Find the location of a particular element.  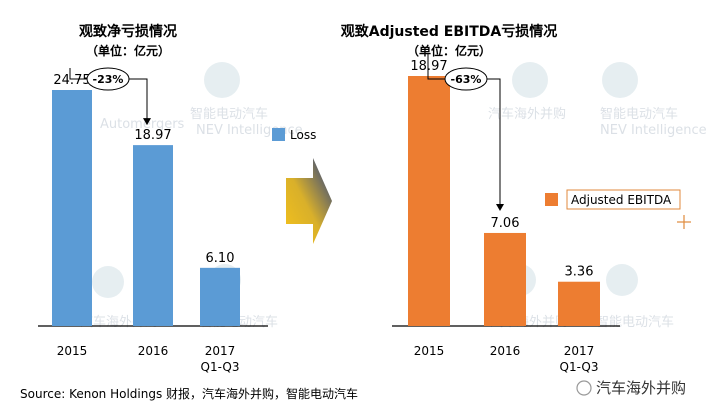

watermark-text: 汽车海外并购 is located at coordinates (527, 114).